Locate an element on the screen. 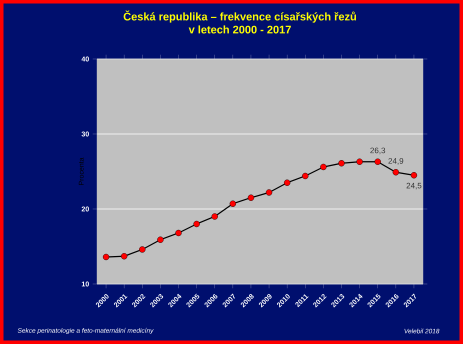 This screenshot has width=463, height=344. chart-title: Česká republika – frekvence císařských řezů v letech 2000 - 2017 is located at coordinates (240, 22).